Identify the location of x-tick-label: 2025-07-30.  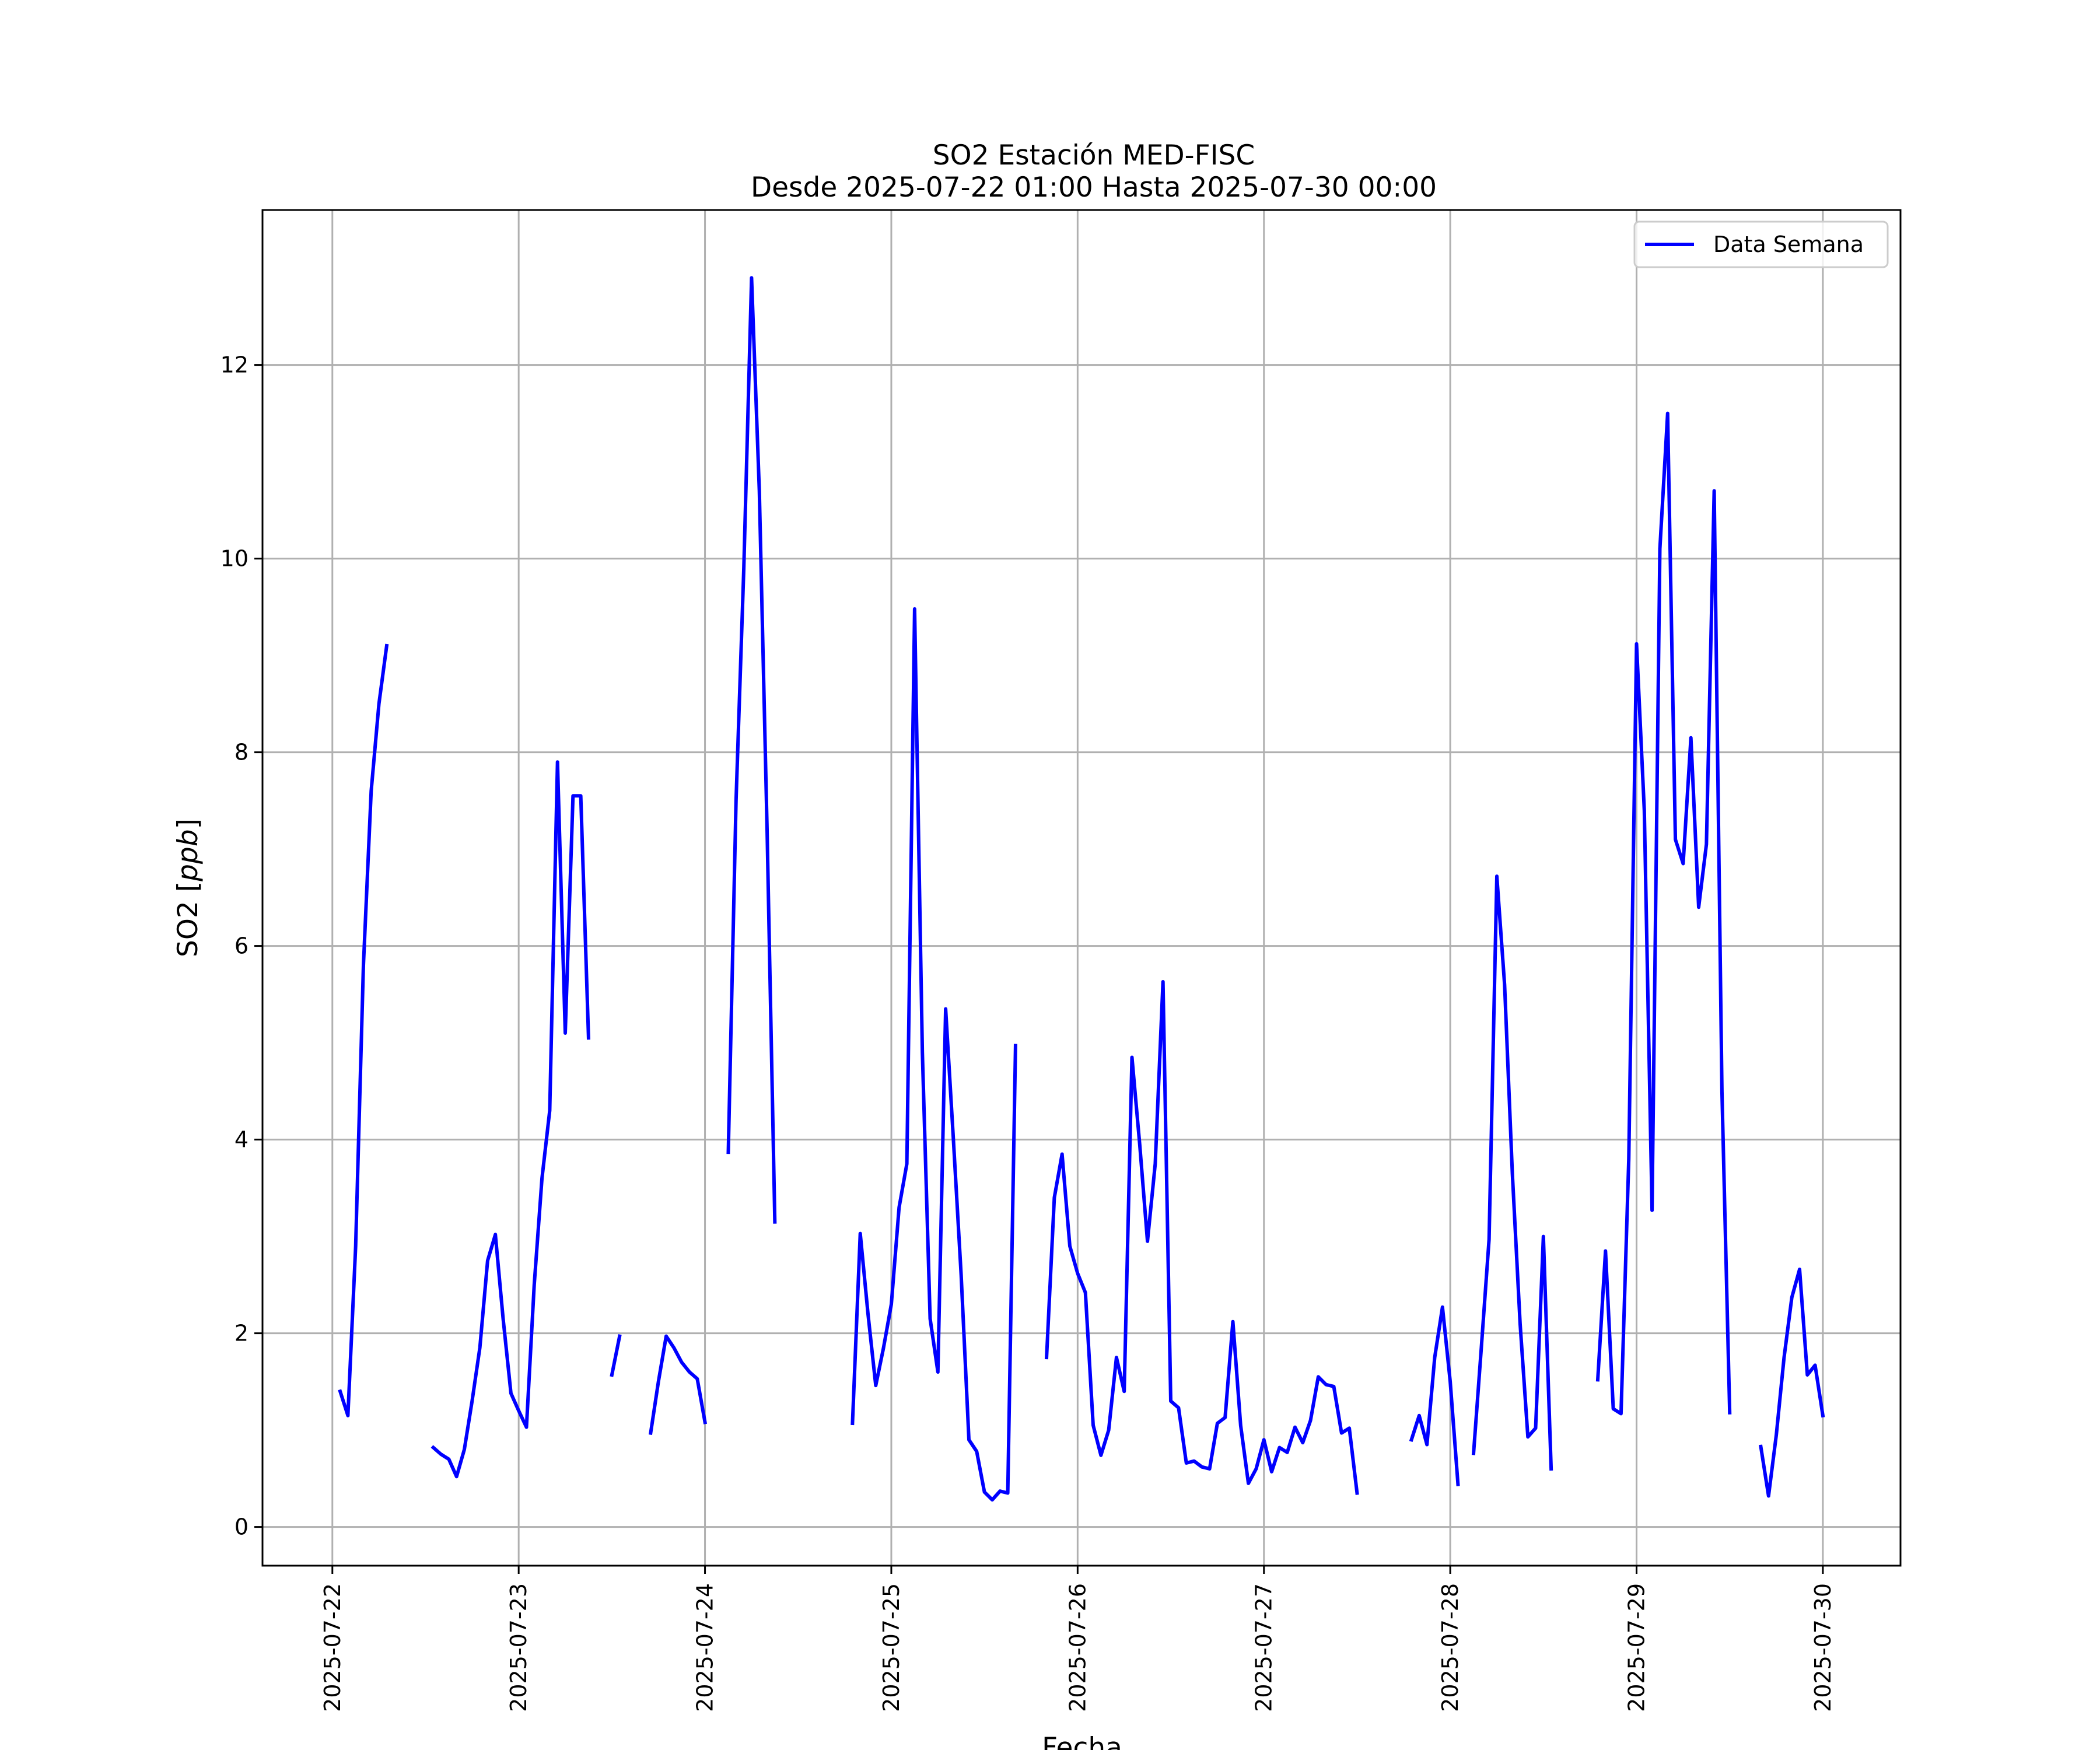
(1823, 1647).